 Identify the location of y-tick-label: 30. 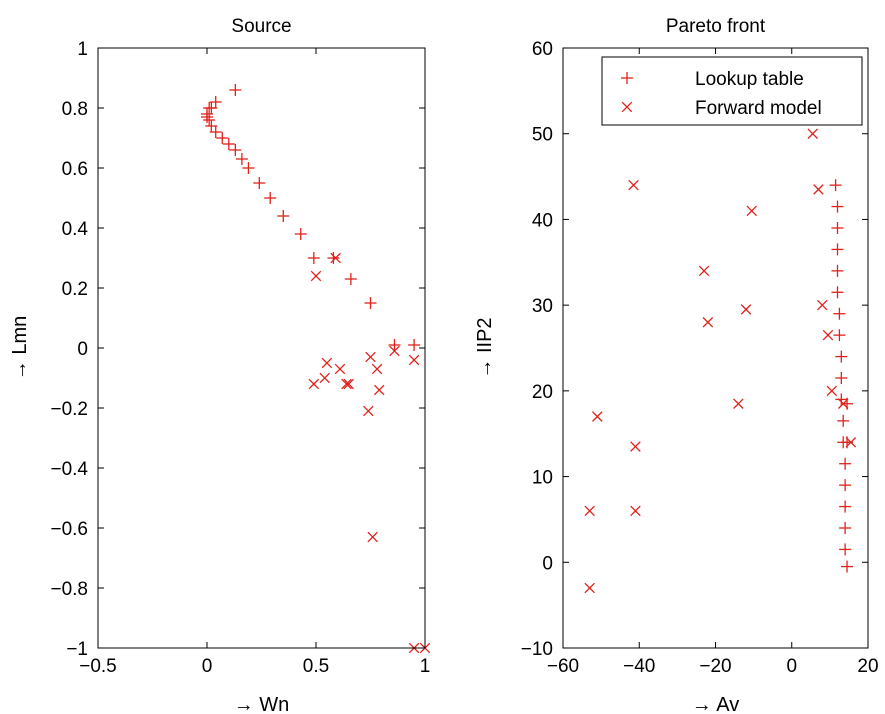
(542, 306).